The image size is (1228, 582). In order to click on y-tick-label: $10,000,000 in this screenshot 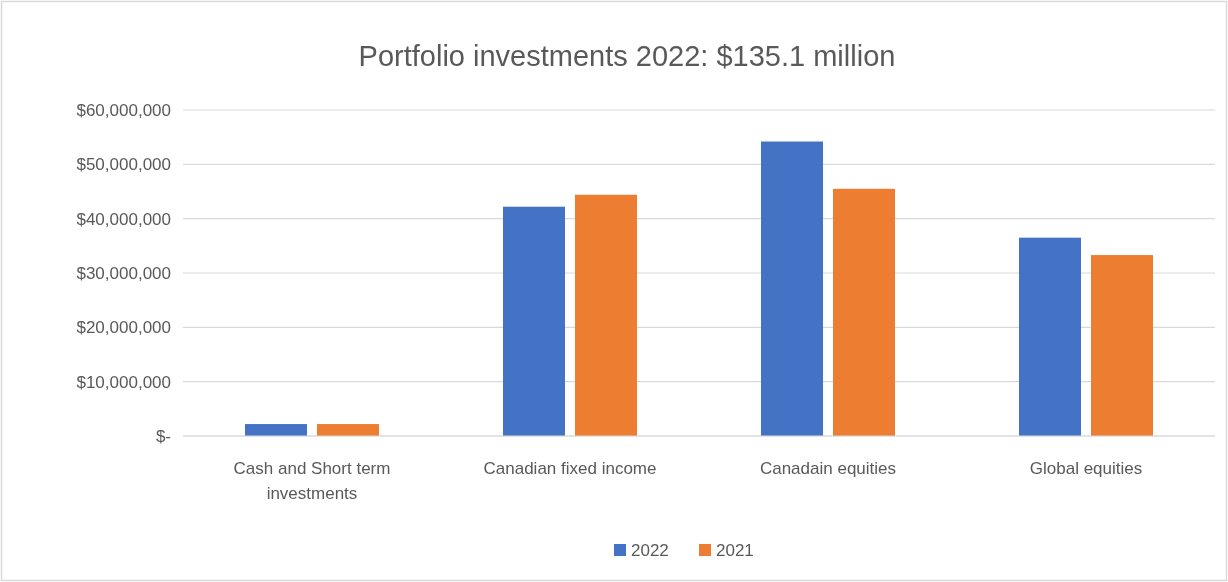, I will do `click(123, 382)`.